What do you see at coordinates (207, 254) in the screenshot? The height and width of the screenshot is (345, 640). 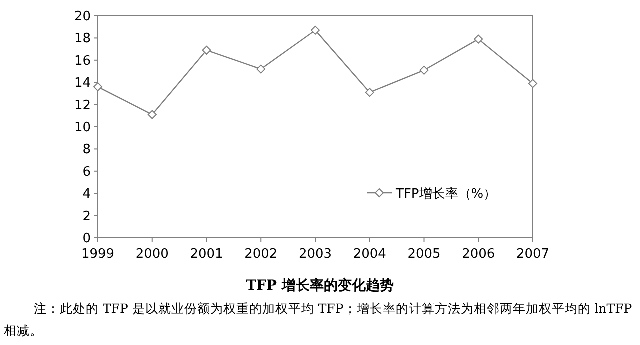 I see `x-tick-label: 2001` at bounding box center [207, 254].